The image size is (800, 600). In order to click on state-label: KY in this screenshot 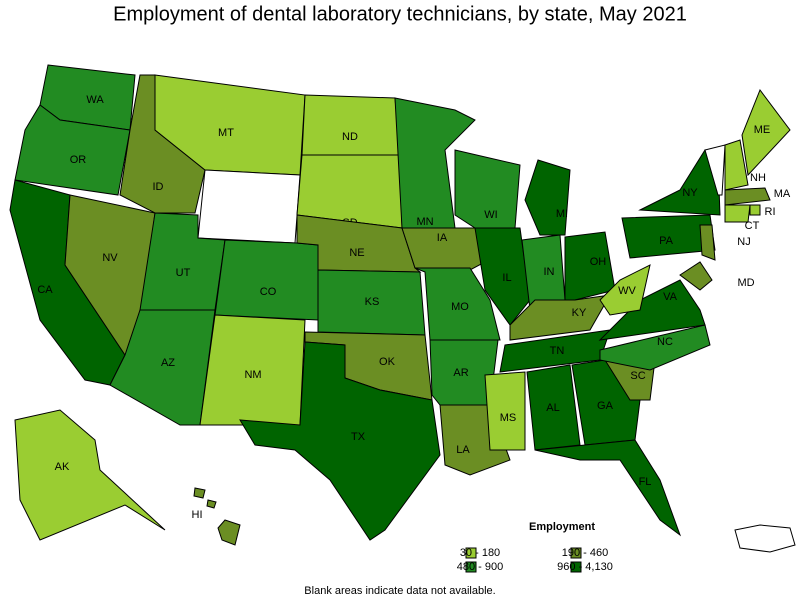, I will do `click(579, 313)`.